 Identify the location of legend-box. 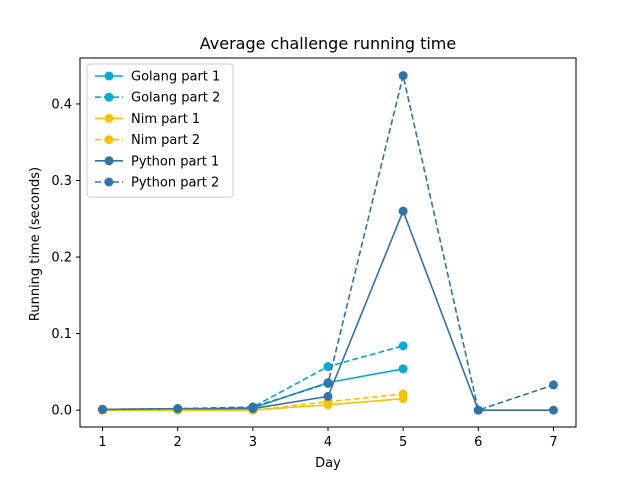
(160, 130).